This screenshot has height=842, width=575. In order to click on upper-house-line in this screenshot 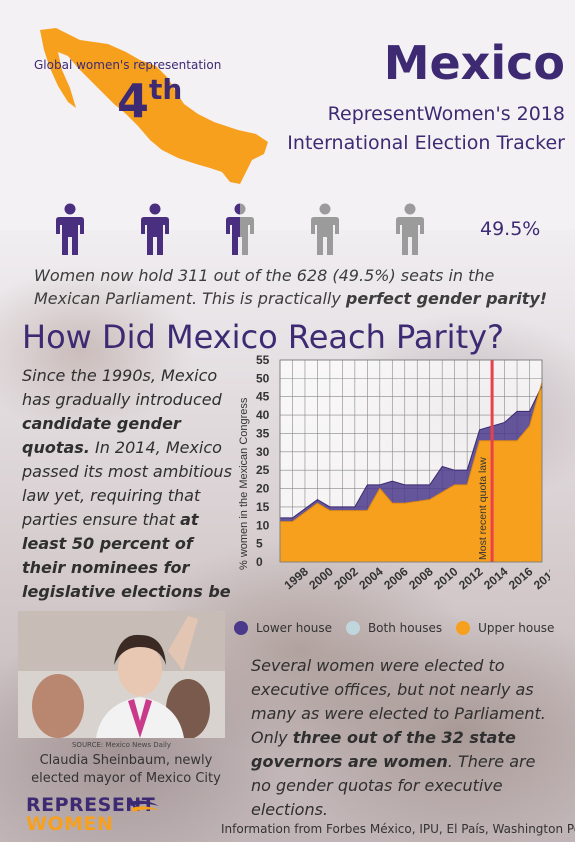, I will do `click(411, 452)`.